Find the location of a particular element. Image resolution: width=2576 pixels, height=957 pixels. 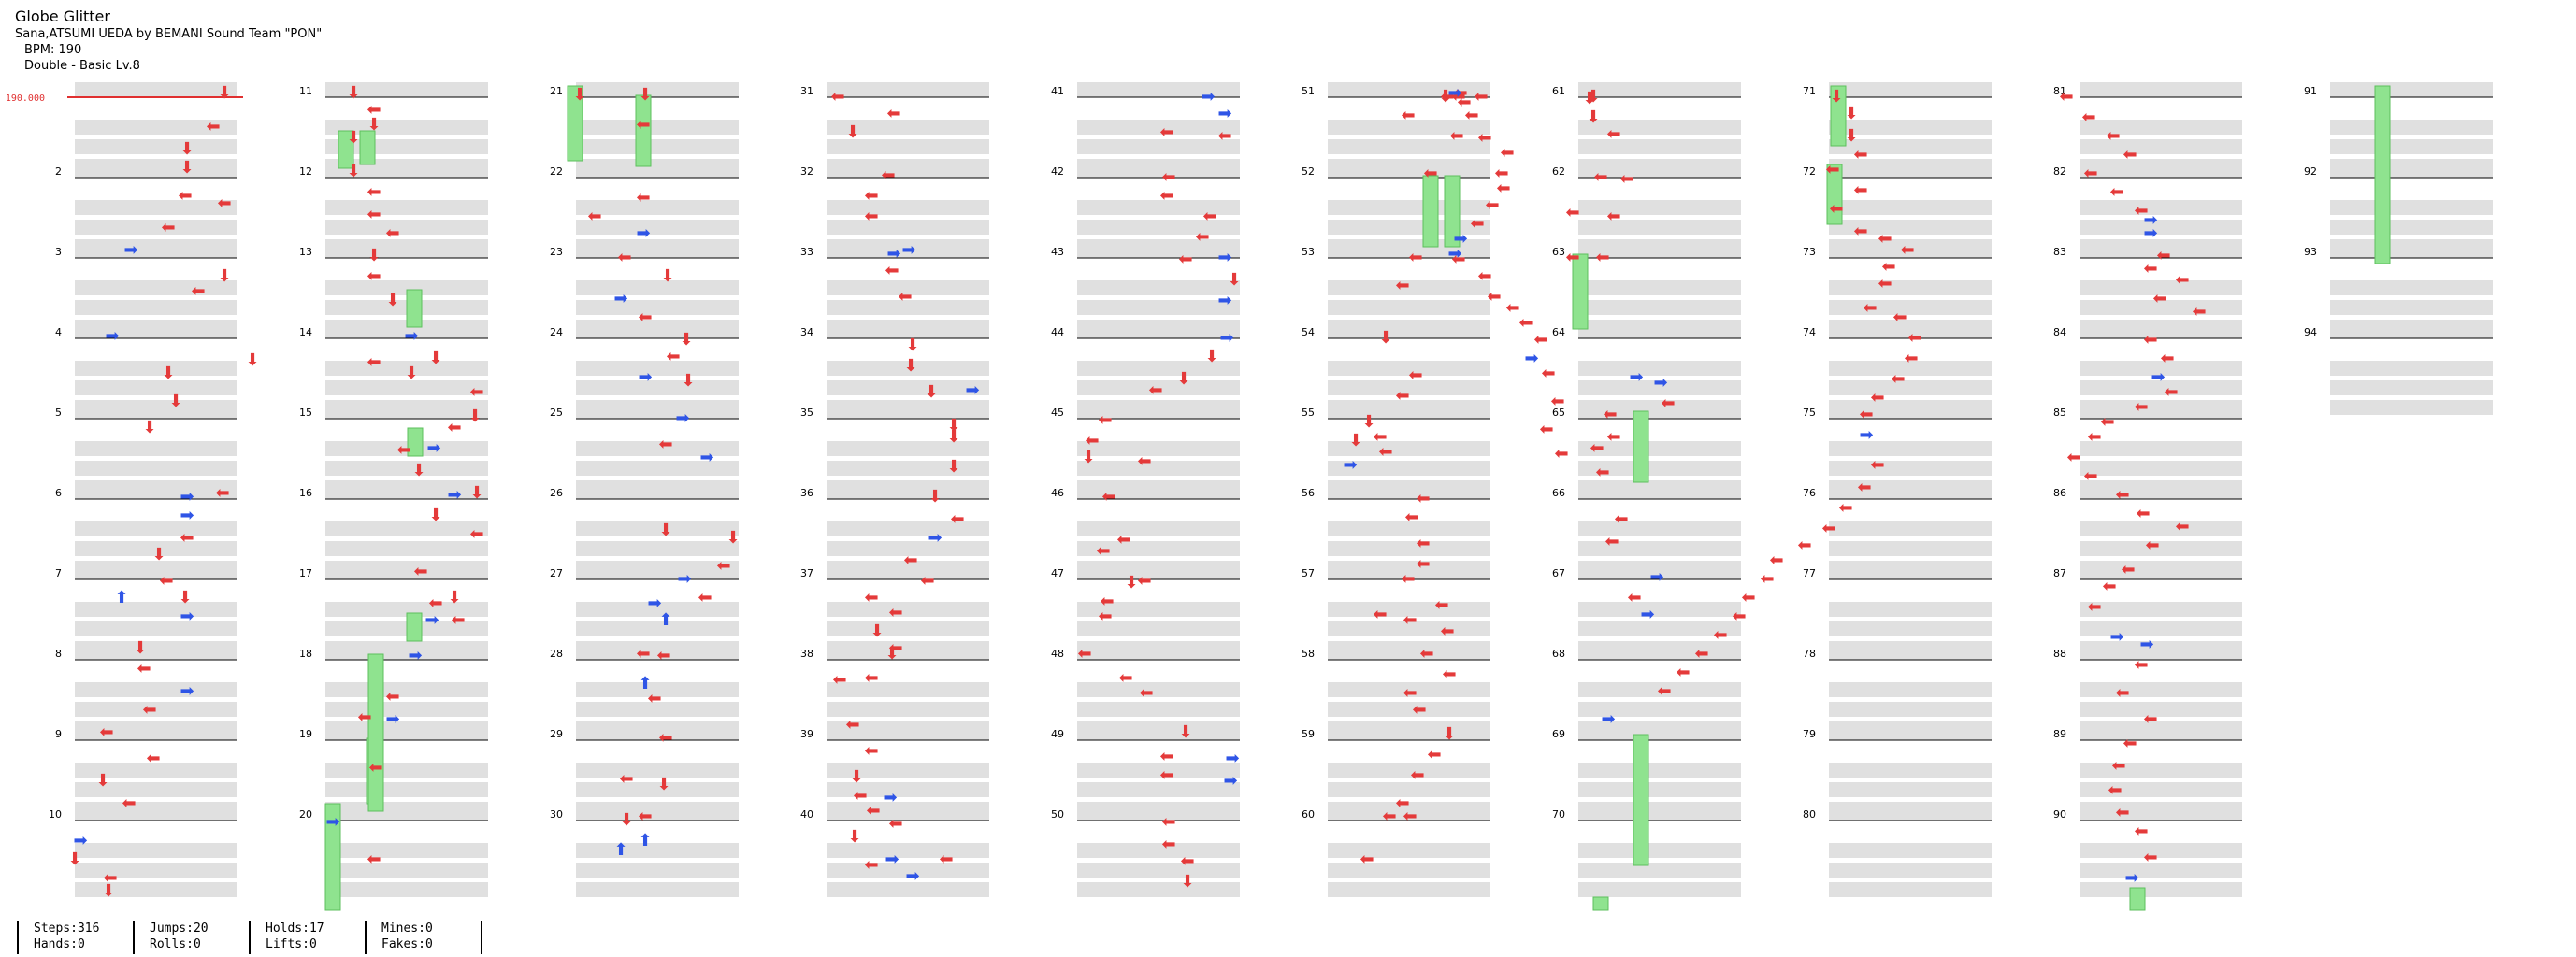

measure-number: 78 is located at coordinates (1810, 654).